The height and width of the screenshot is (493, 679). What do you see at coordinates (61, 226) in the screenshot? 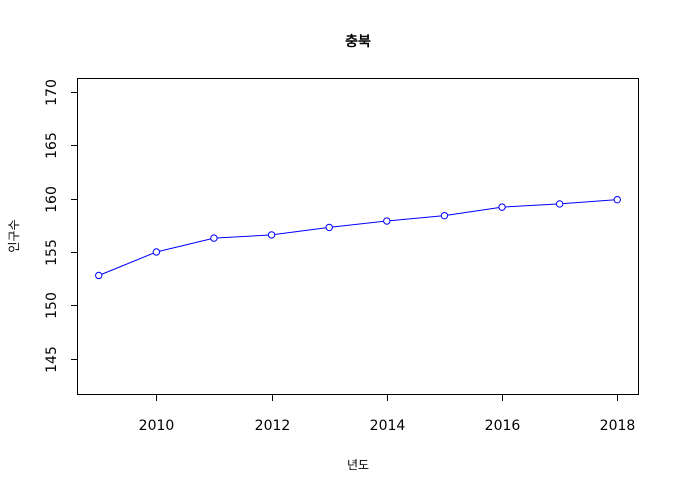
I see `y-axis: 145 150 155 160 165 170` at bounding box center [61, 226].